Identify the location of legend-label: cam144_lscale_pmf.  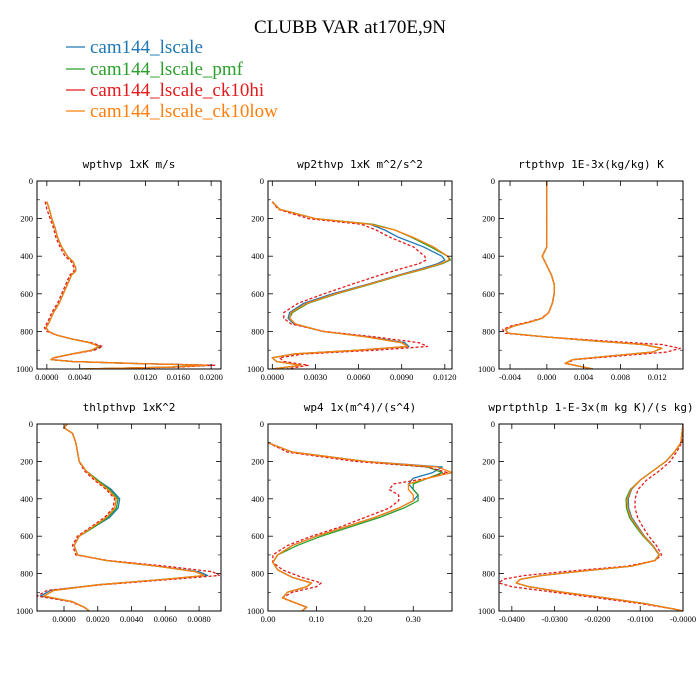
(167, 69).